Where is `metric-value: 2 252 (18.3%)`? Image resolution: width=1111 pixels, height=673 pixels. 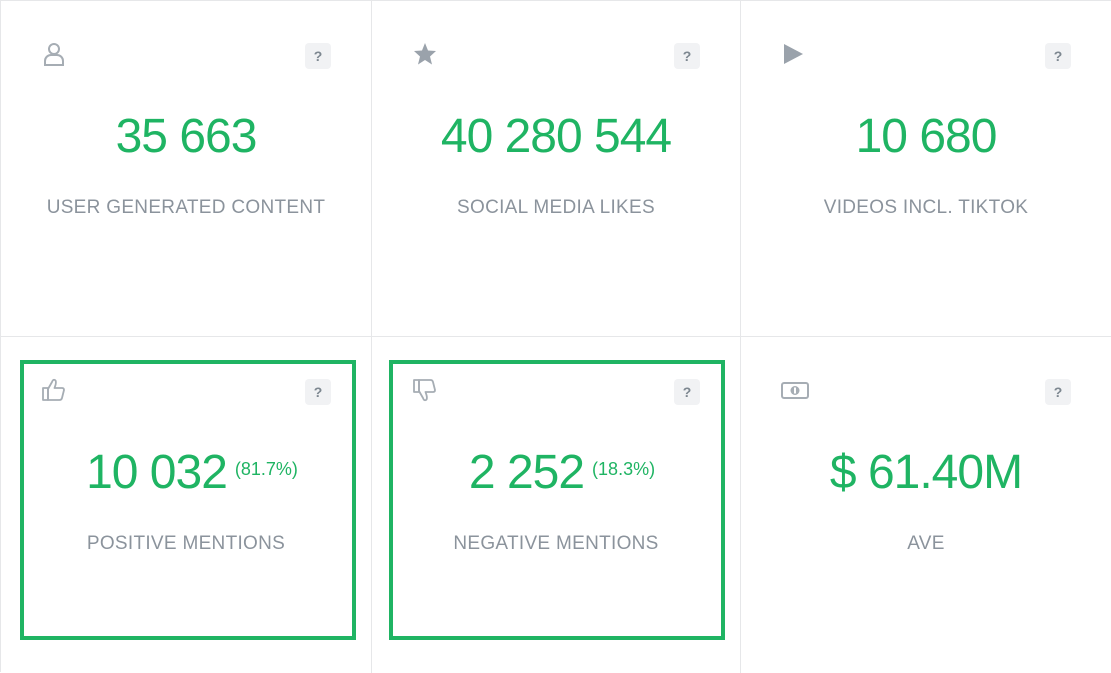
metric-value: 2 252 (18.3%) is located at coordinates (562, 472).